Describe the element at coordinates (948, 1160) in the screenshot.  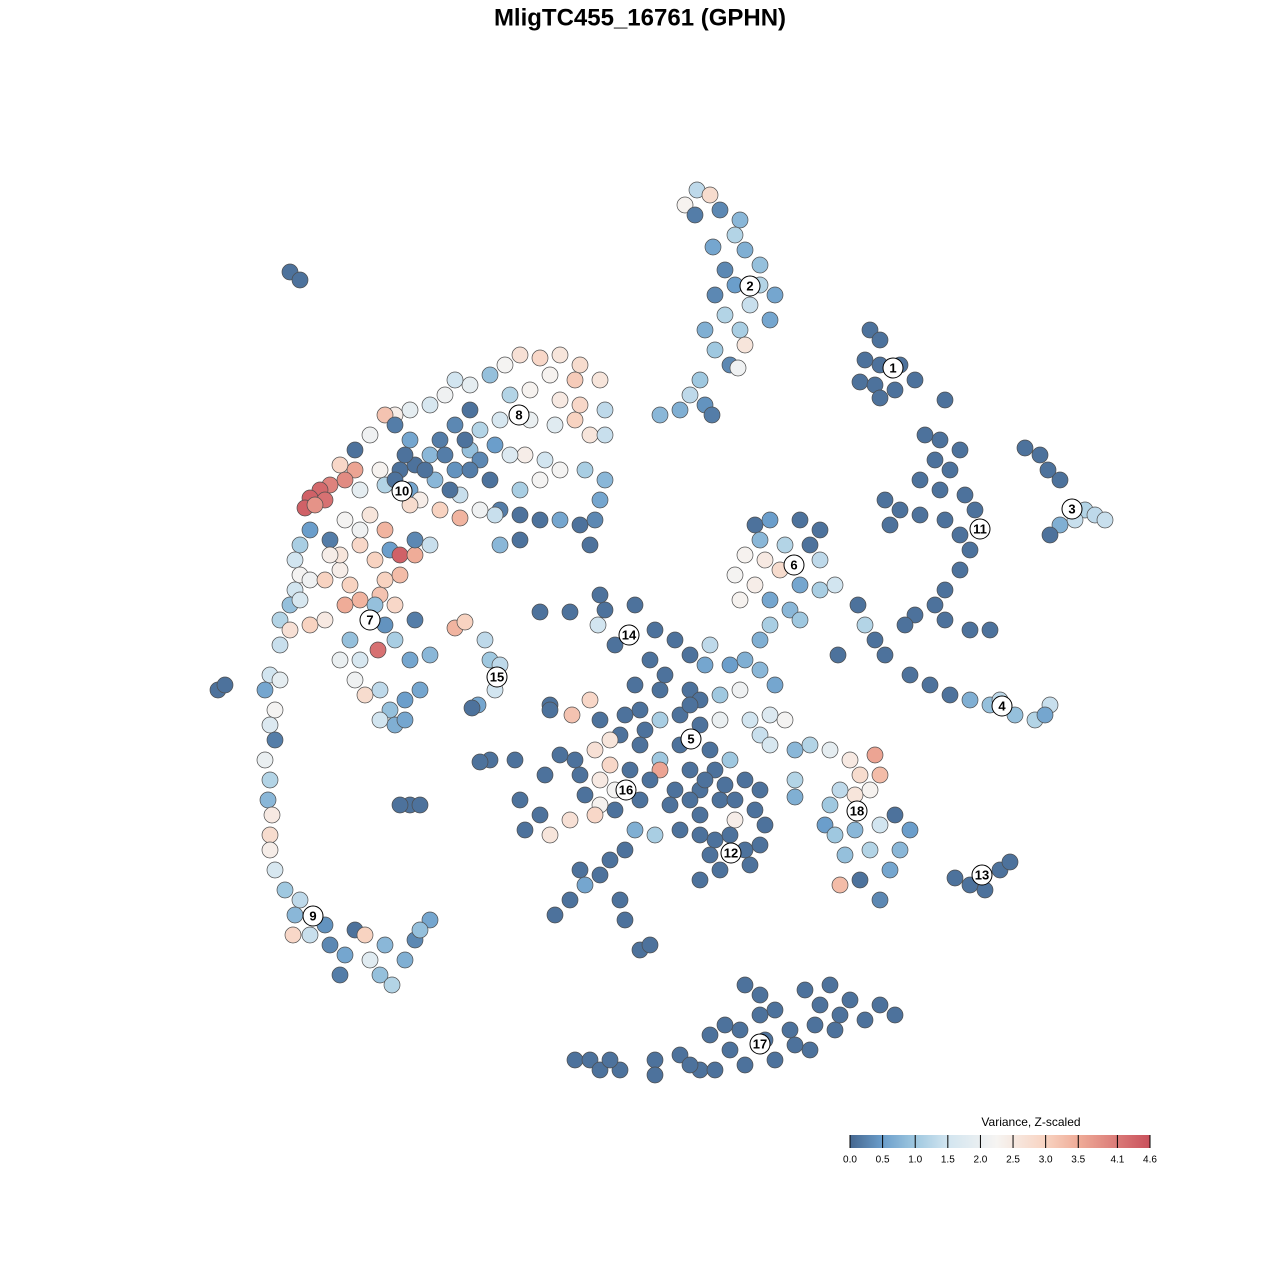
I see `color-tick-label: 1.5` at that location.